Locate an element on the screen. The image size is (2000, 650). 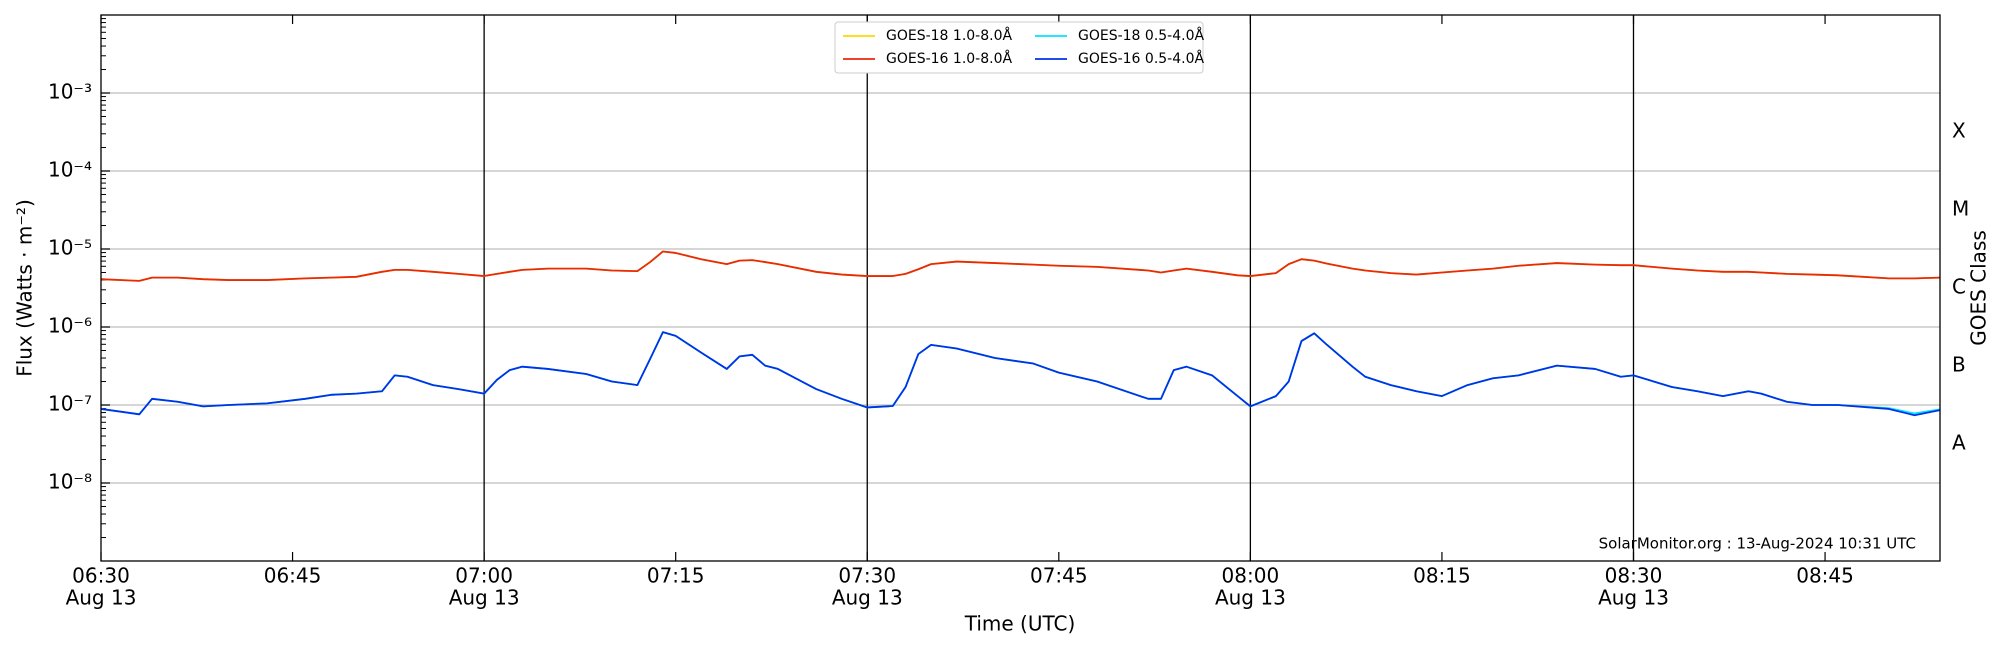
y-tick-label: 10⁻⁴ is located at coordinates (70, 170).